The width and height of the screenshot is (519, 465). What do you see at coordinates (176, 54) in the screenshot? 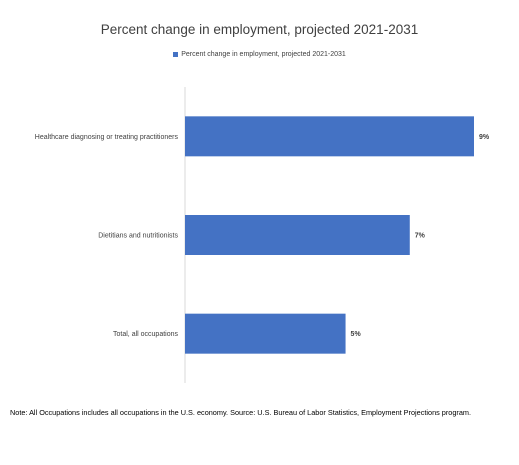
I see `legend-swatch` at bounding box center [176, 54].